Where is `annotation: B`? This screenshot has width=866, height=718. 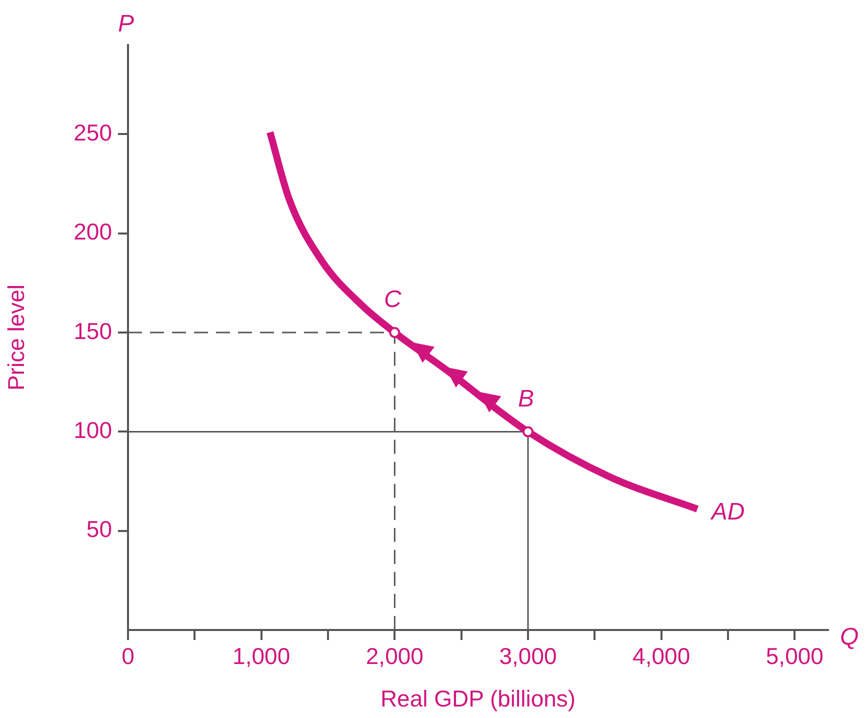 annotation: B is located at coordinates (526, 398).